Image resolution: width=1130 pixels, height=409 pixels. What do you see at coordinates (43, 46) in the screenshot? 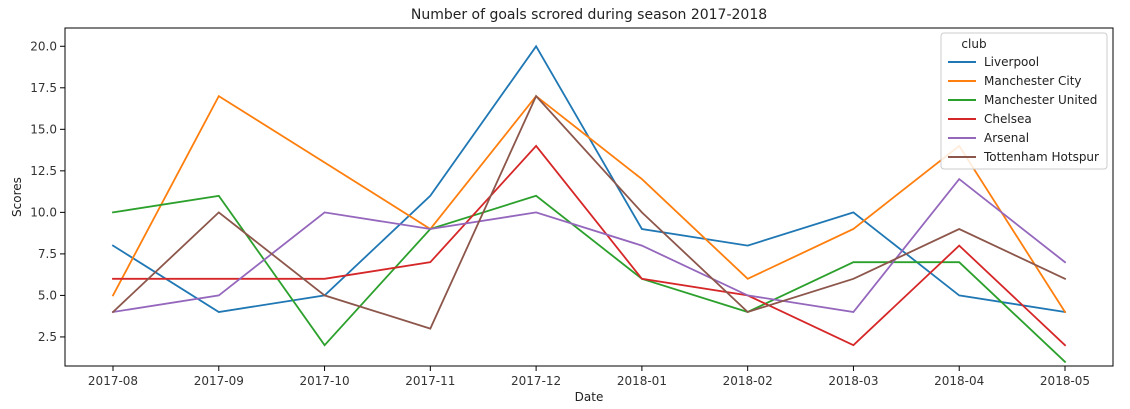
I see `y-tick-label: 20.0` at bounding box center [43, 46].